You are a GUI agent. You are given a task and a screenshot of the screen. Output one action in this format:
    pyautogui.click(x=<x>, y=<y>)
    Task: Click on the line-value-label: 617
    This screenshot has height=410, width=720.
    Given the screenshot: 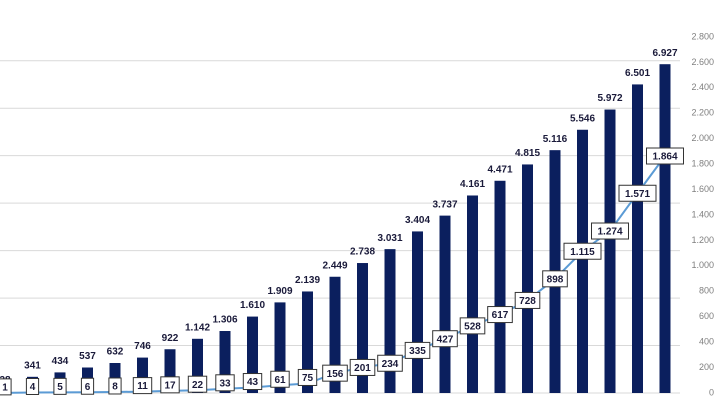 What is the action you would take?
    pyautogui.click(x=500, y=315)
    